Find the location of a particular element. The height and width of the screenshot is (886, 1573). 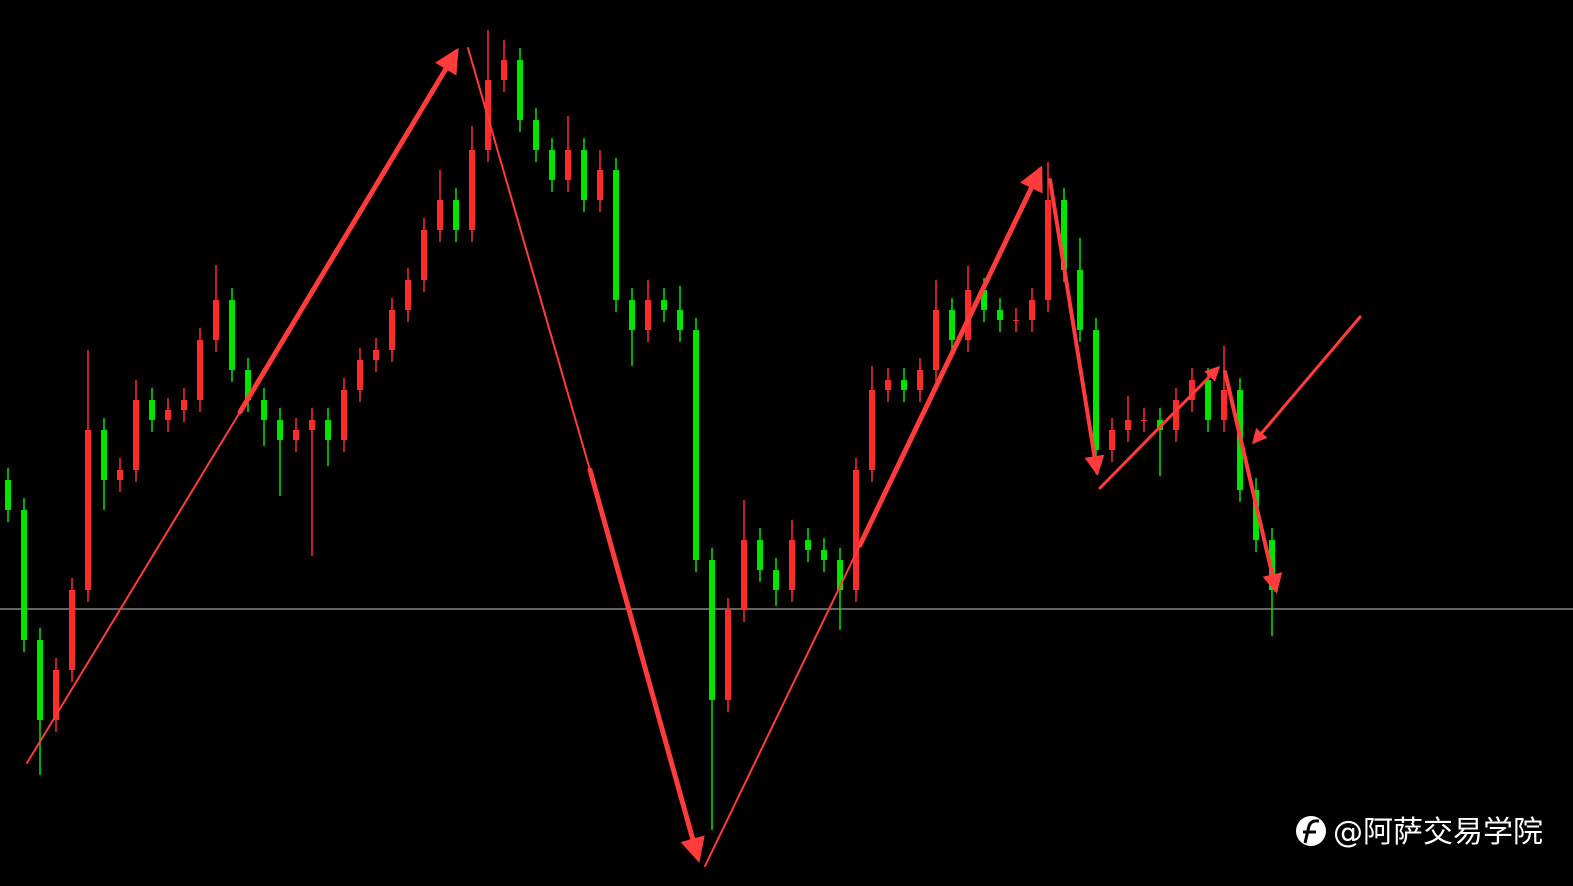

watermark: @阿萨交易学院 is located at coordinates (1419, 832).